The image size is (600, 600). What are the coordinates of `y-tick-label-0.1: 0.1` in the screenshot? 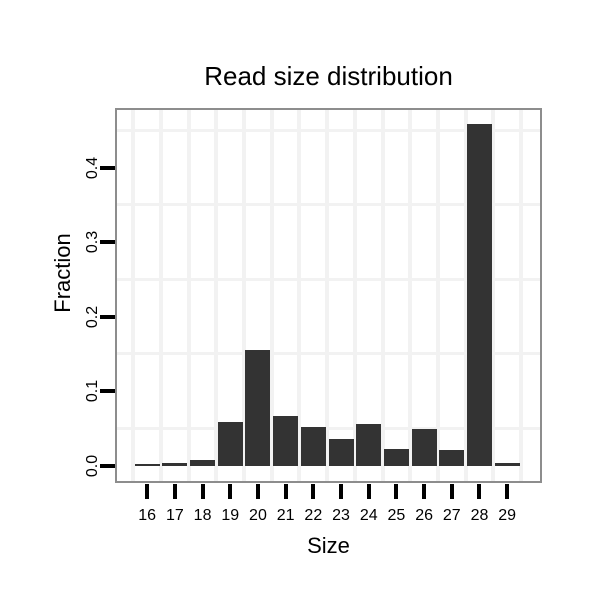 It's located at (92, 391).